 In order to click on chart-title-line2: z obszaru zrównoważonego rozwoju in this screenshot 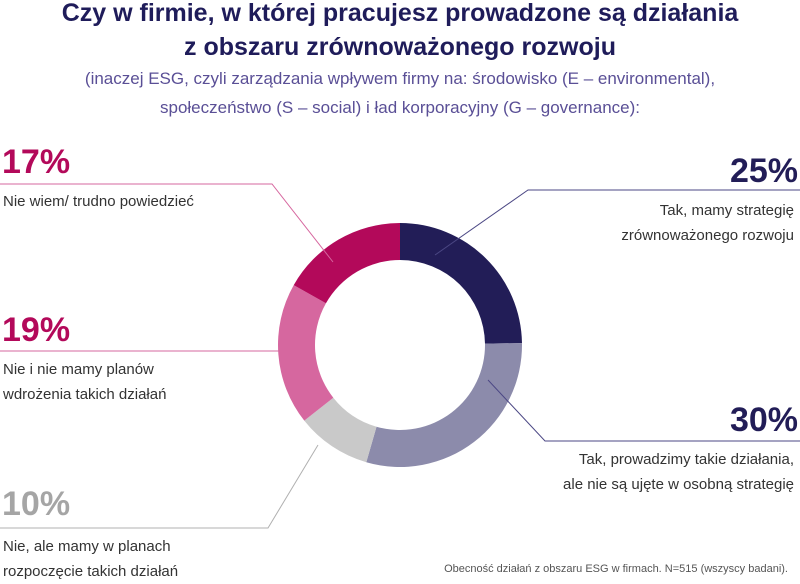, I will do `click(400, 47)`.